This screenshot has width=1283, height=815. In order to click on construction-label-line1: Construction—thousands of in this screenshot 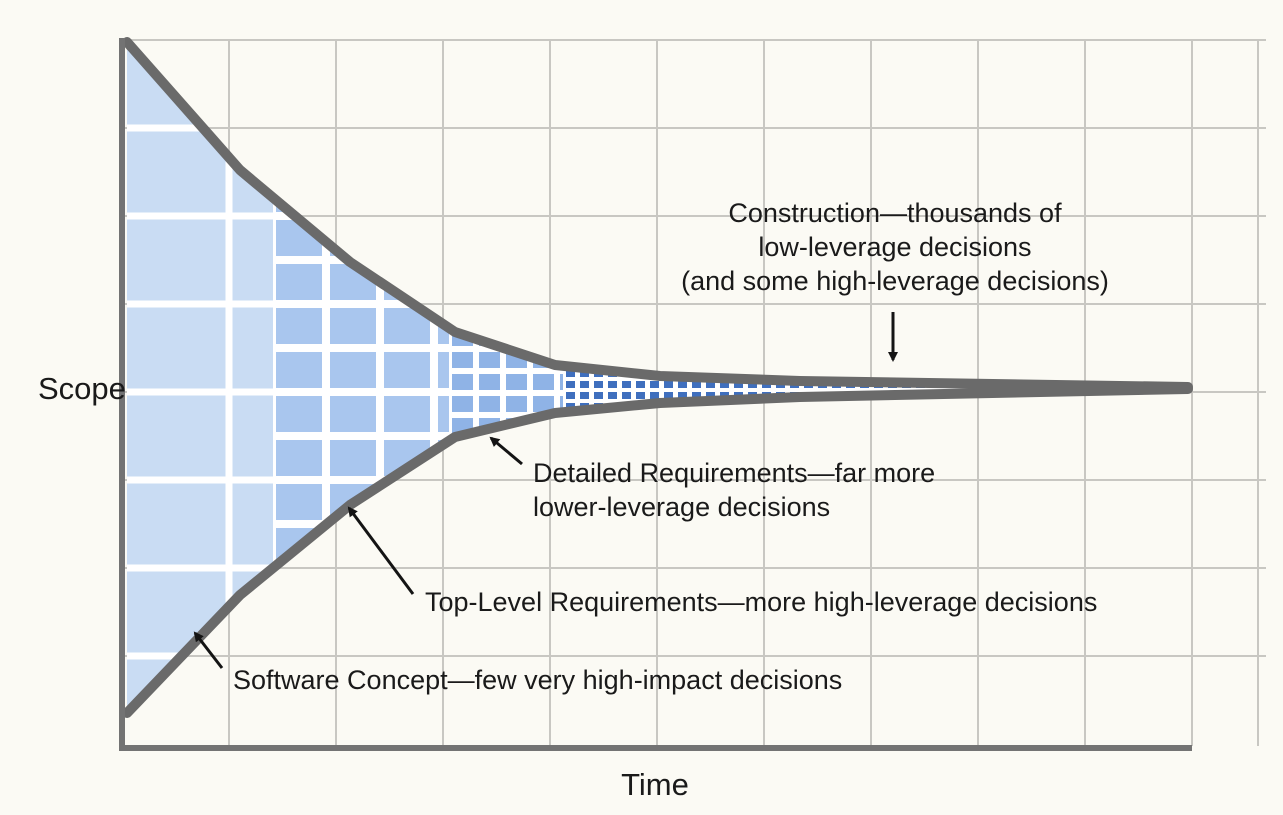, I will do `click(895, 213)`.